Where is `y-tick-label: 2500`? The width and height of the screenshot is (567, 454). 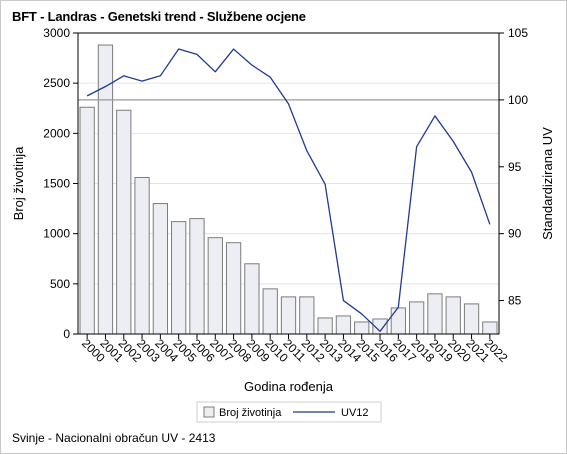
y-tick-label: 2500 is located at coordinates (56, 83).